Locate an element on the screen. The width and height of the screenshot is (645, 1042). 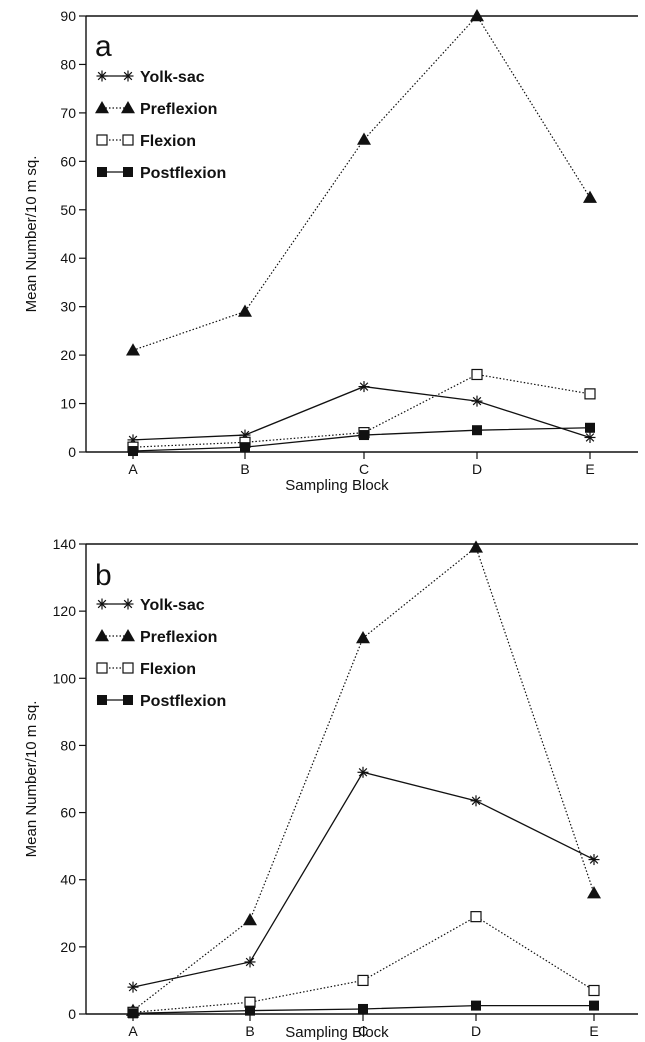
y-tick-label: 120 is located at coordinates (65, 611).